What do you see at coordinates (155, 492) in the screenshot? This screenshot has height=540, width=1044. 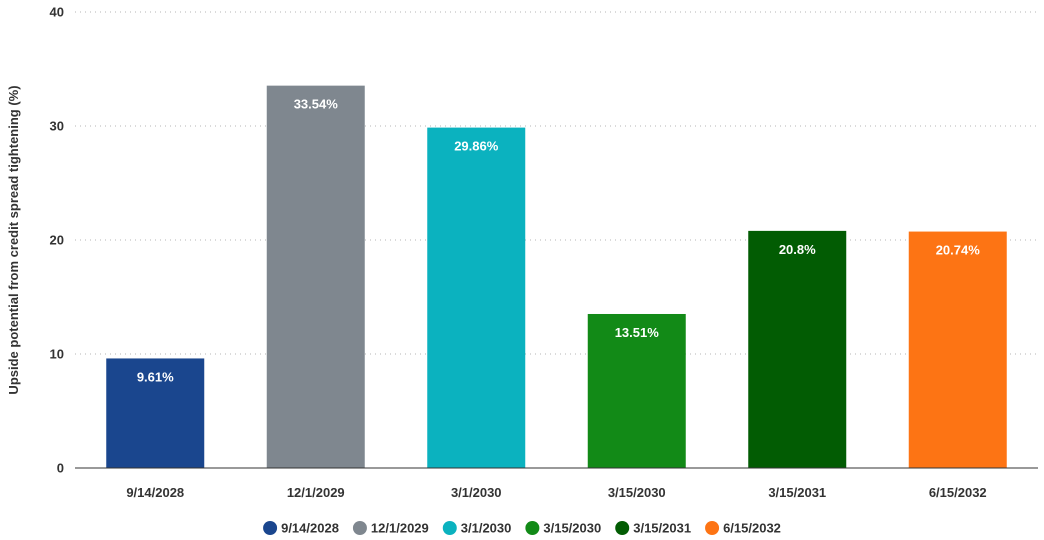 I see `x-tick-label: 9/14/2028` at bounding box center [155, 492].